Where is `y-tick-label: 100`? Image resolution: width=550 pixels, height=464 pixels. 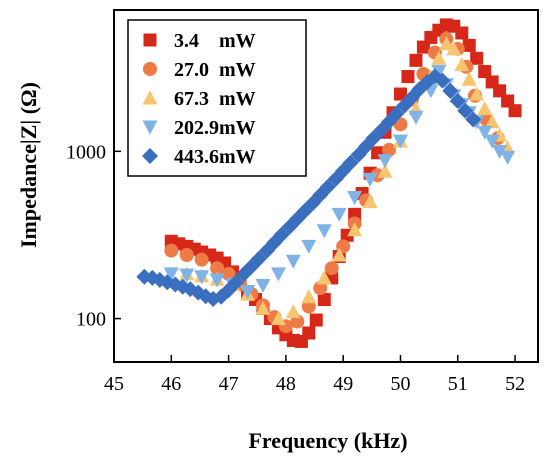
y-tick-label: 100 is located at coordinates (91, 320).